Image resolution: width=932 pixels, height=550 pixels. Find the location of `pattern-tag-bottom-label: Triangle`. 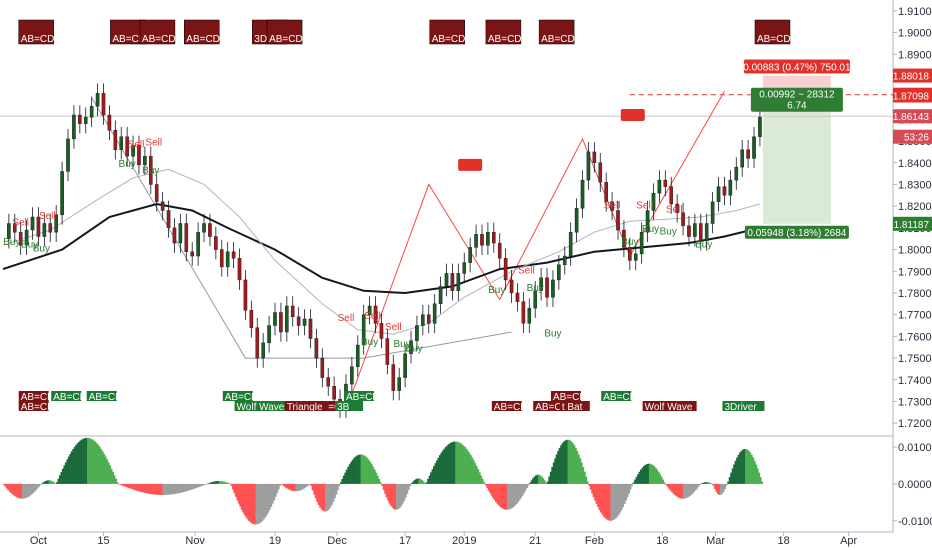

pattern-tag-bottom-label: Triangle is located at coordinates (305, 407).